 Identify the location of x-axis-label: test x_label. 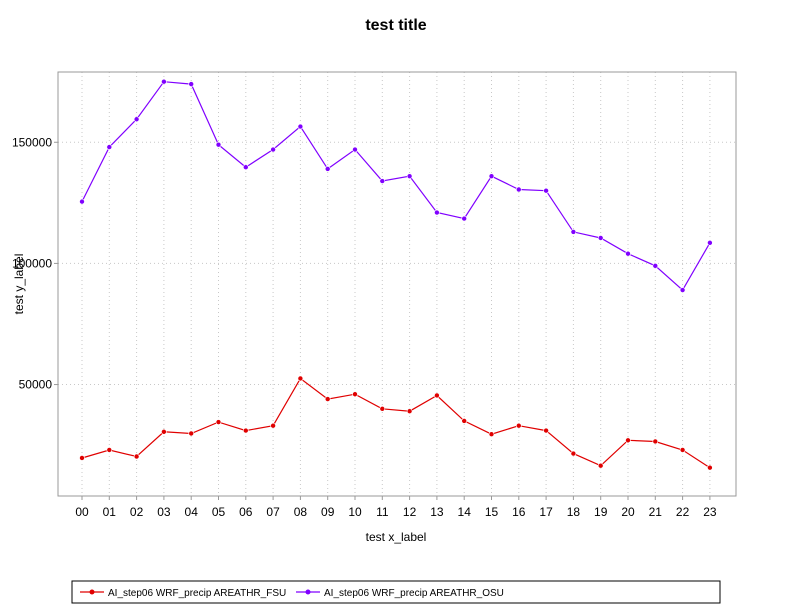
(396, 537).